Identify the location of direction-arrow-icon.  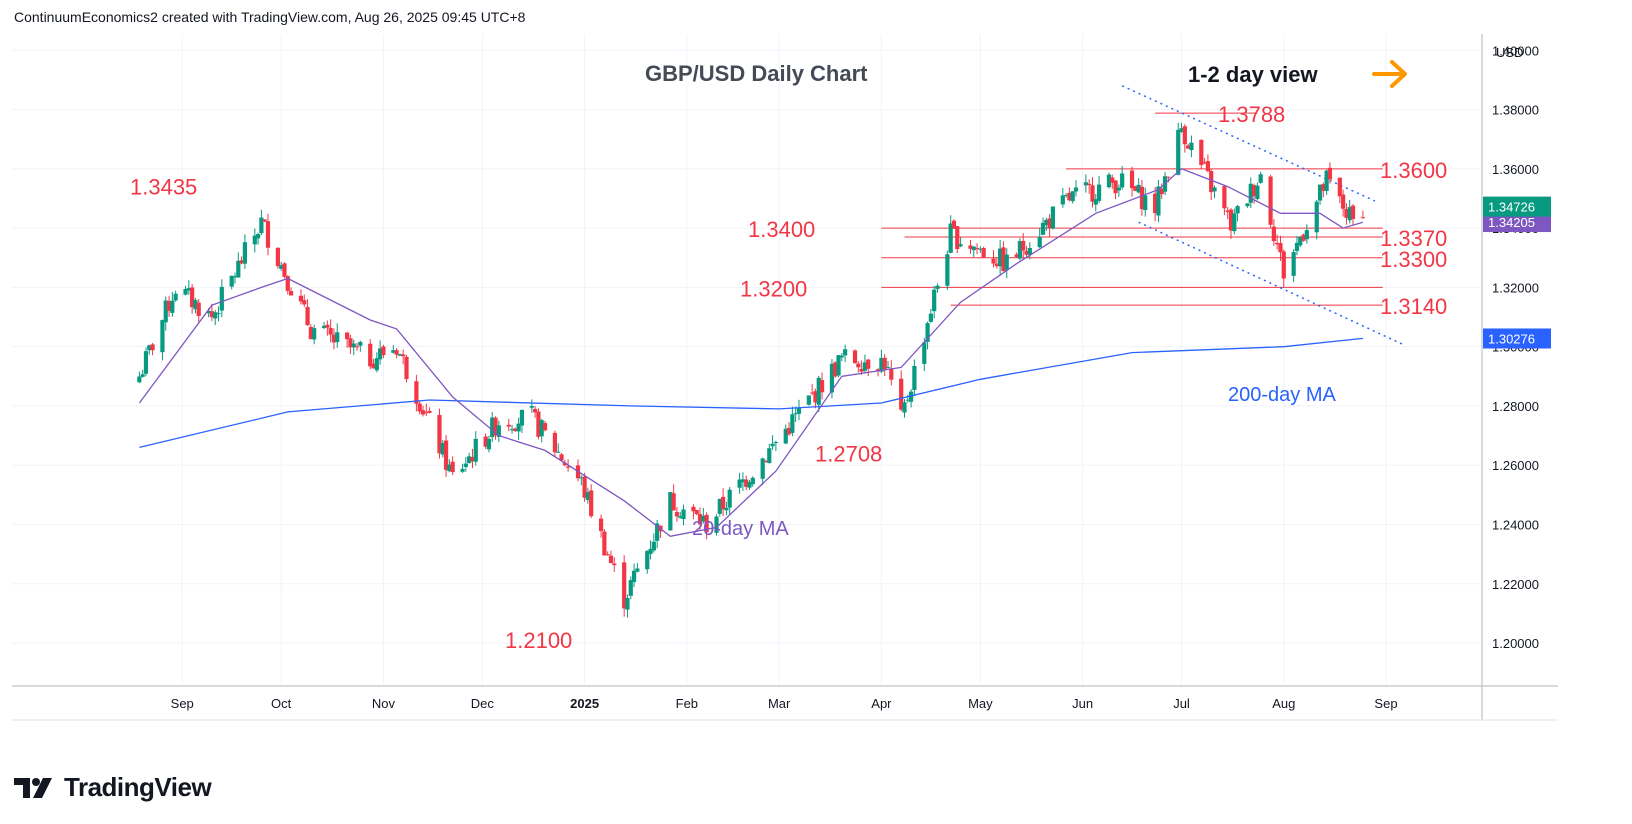
(1389, 74).